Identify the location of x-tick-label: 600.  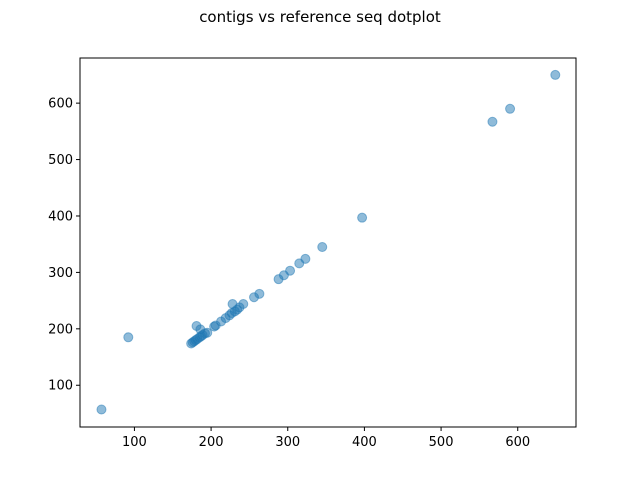
(517, 442).